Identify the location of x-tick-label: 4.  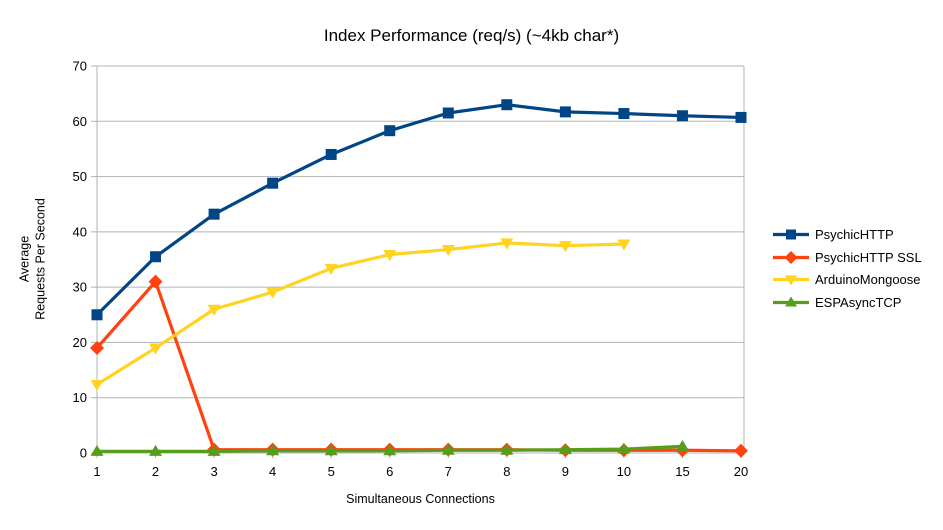
(272, 471).